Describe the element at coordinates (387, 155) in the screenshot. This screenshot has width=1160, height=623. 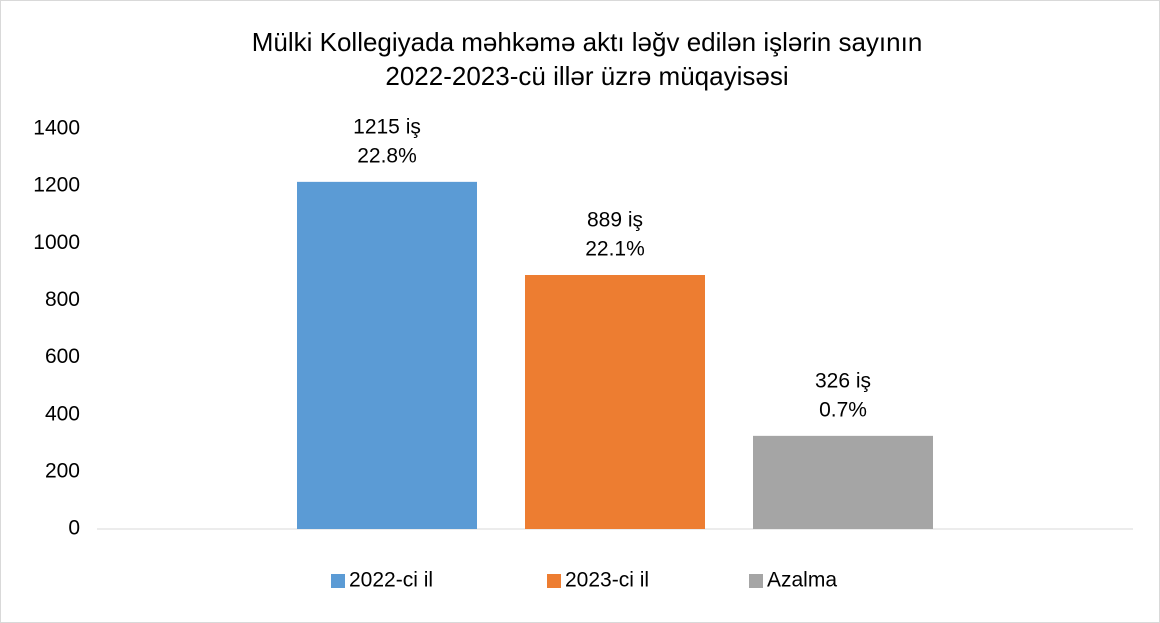
I see `share-label: 22.8%` at that location.